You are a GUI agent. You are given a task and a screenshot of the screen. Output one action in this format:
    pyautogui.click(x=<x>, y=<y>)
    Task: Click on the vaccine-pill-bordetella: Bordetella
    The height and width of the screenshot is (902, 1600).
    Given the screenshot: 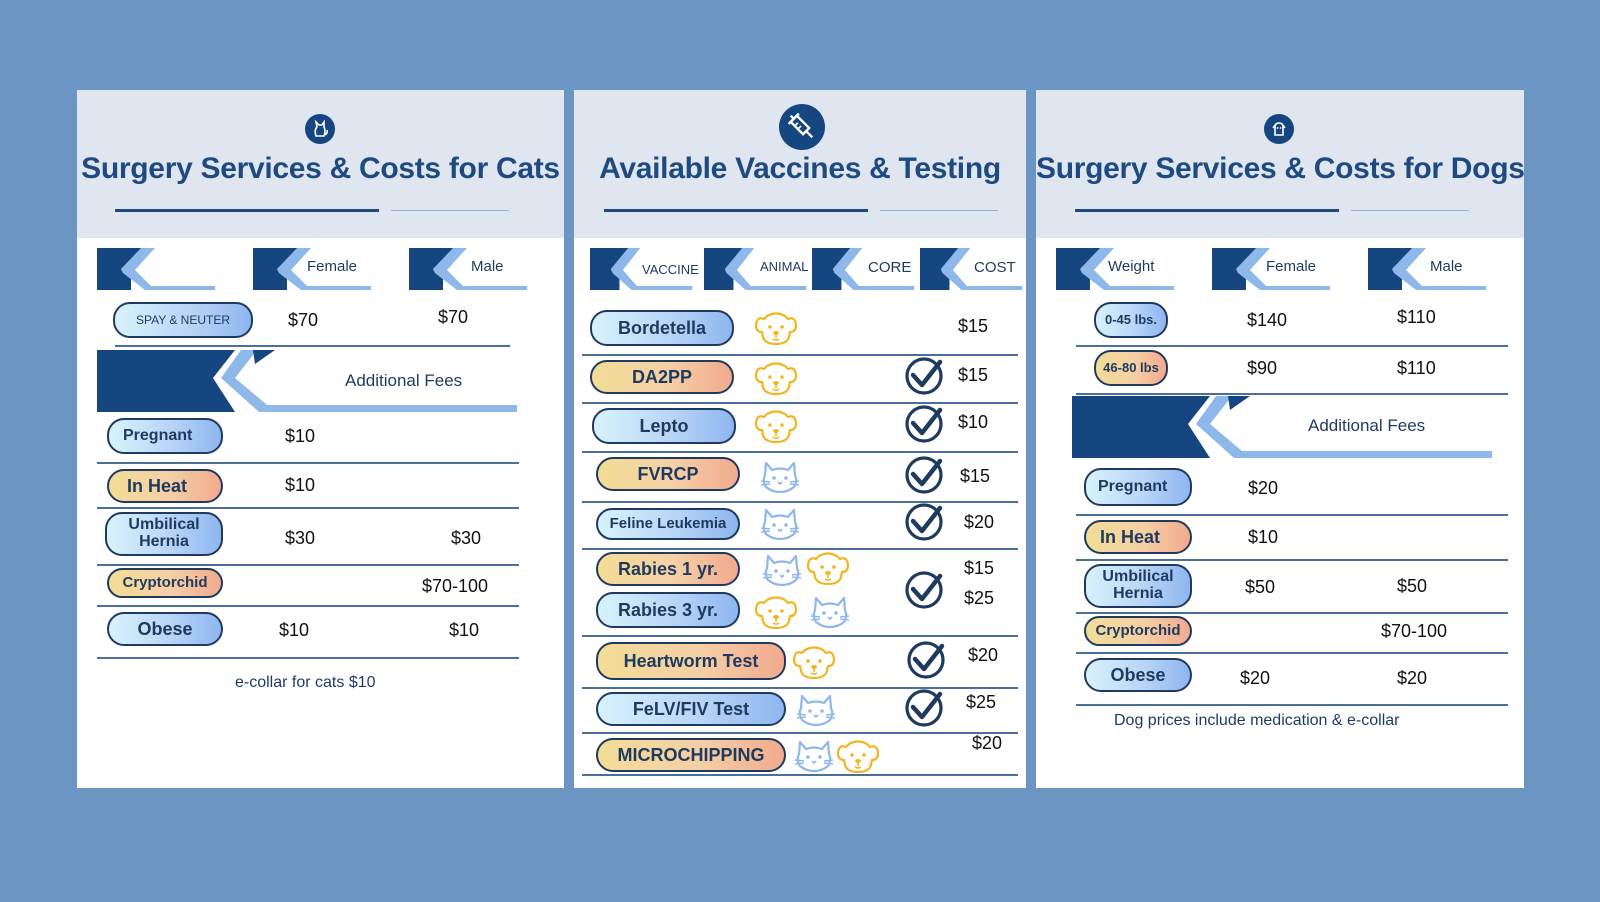 What is the action you would take?
    pyautogui.click(x=662, y=328)
    